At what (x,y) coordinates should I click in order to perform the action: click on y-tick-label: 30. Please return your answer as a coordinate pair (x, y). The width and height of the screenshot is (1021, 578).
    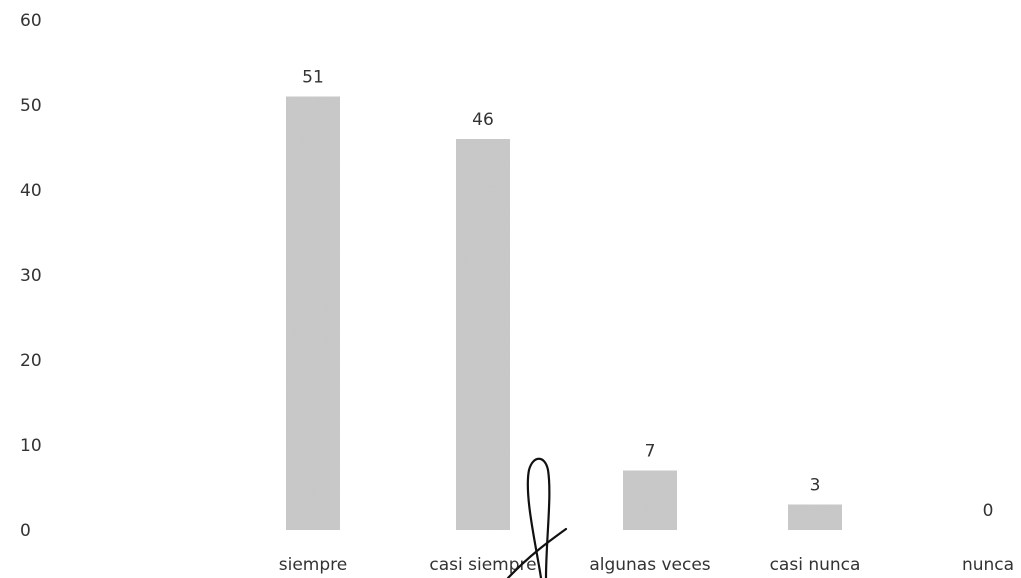
    Looking at the image, I should click on (31, 276).